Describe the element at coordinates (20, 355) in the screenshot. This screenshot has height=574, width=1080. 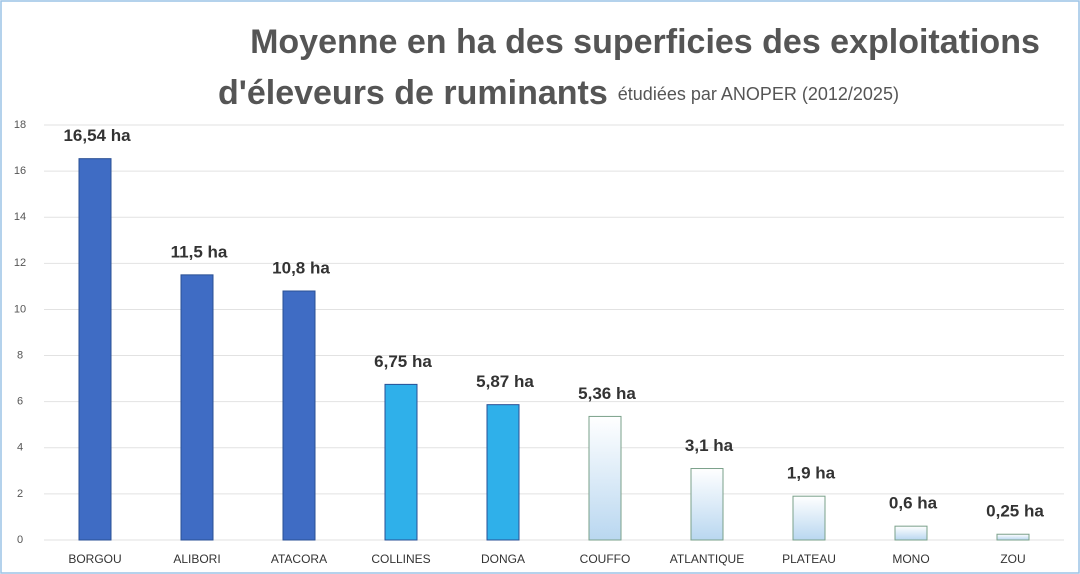
I see `y-tick-label: 8` at that location.